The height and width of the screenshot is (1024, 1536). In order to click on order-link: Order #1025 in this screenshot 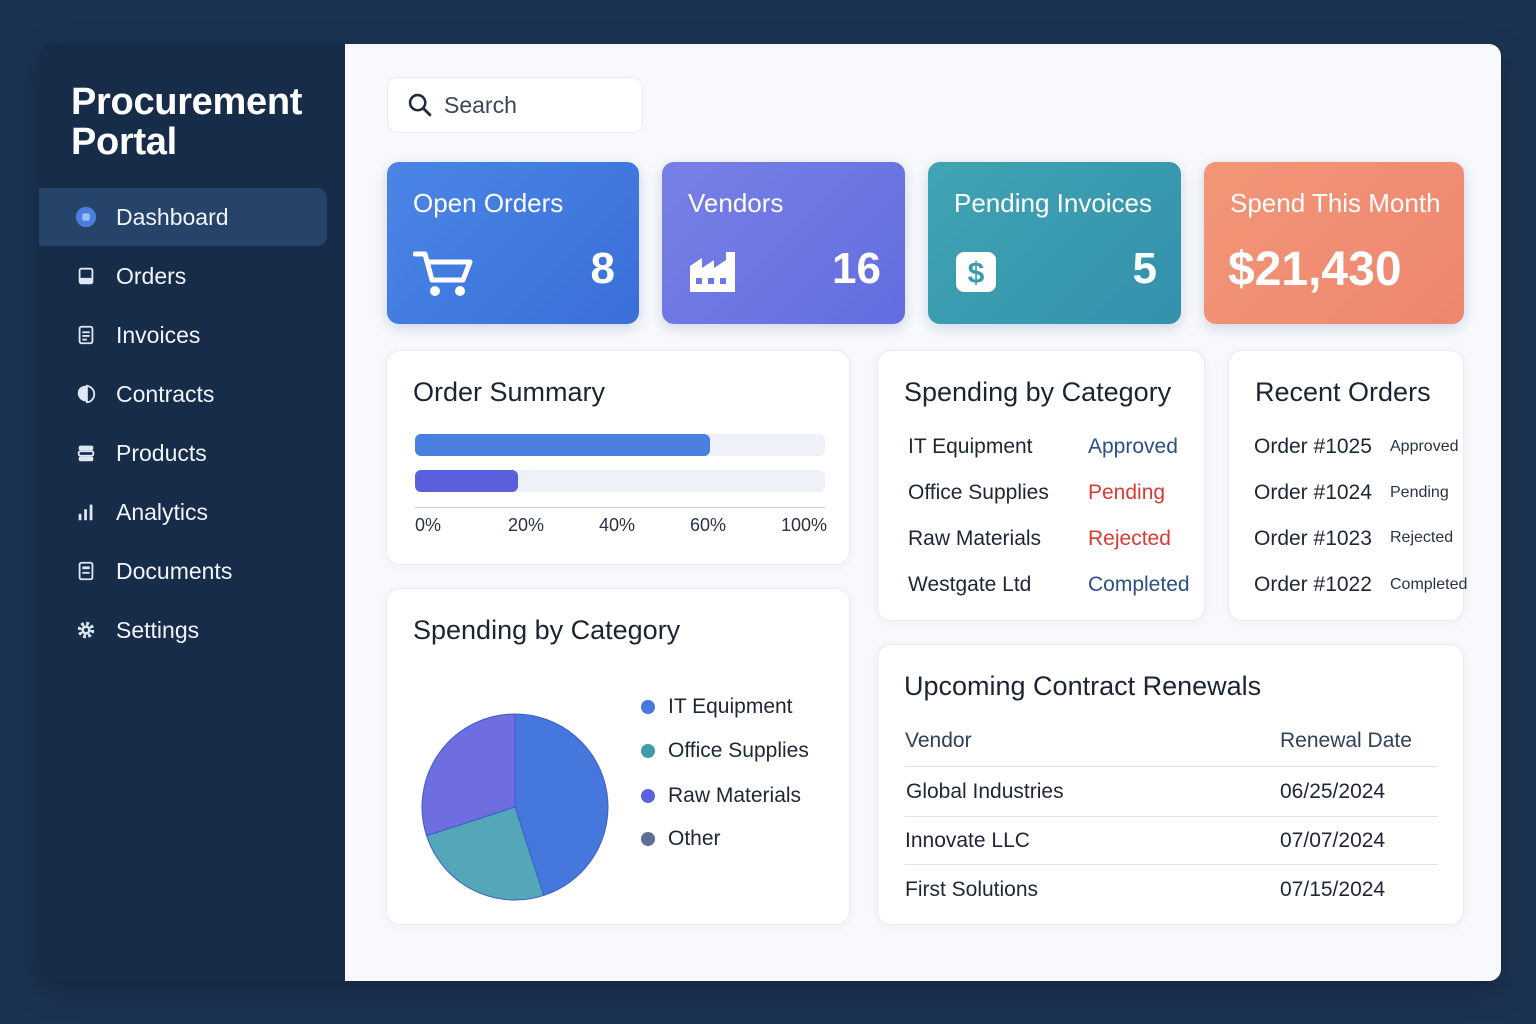, I will do `click(1313, 446)`.